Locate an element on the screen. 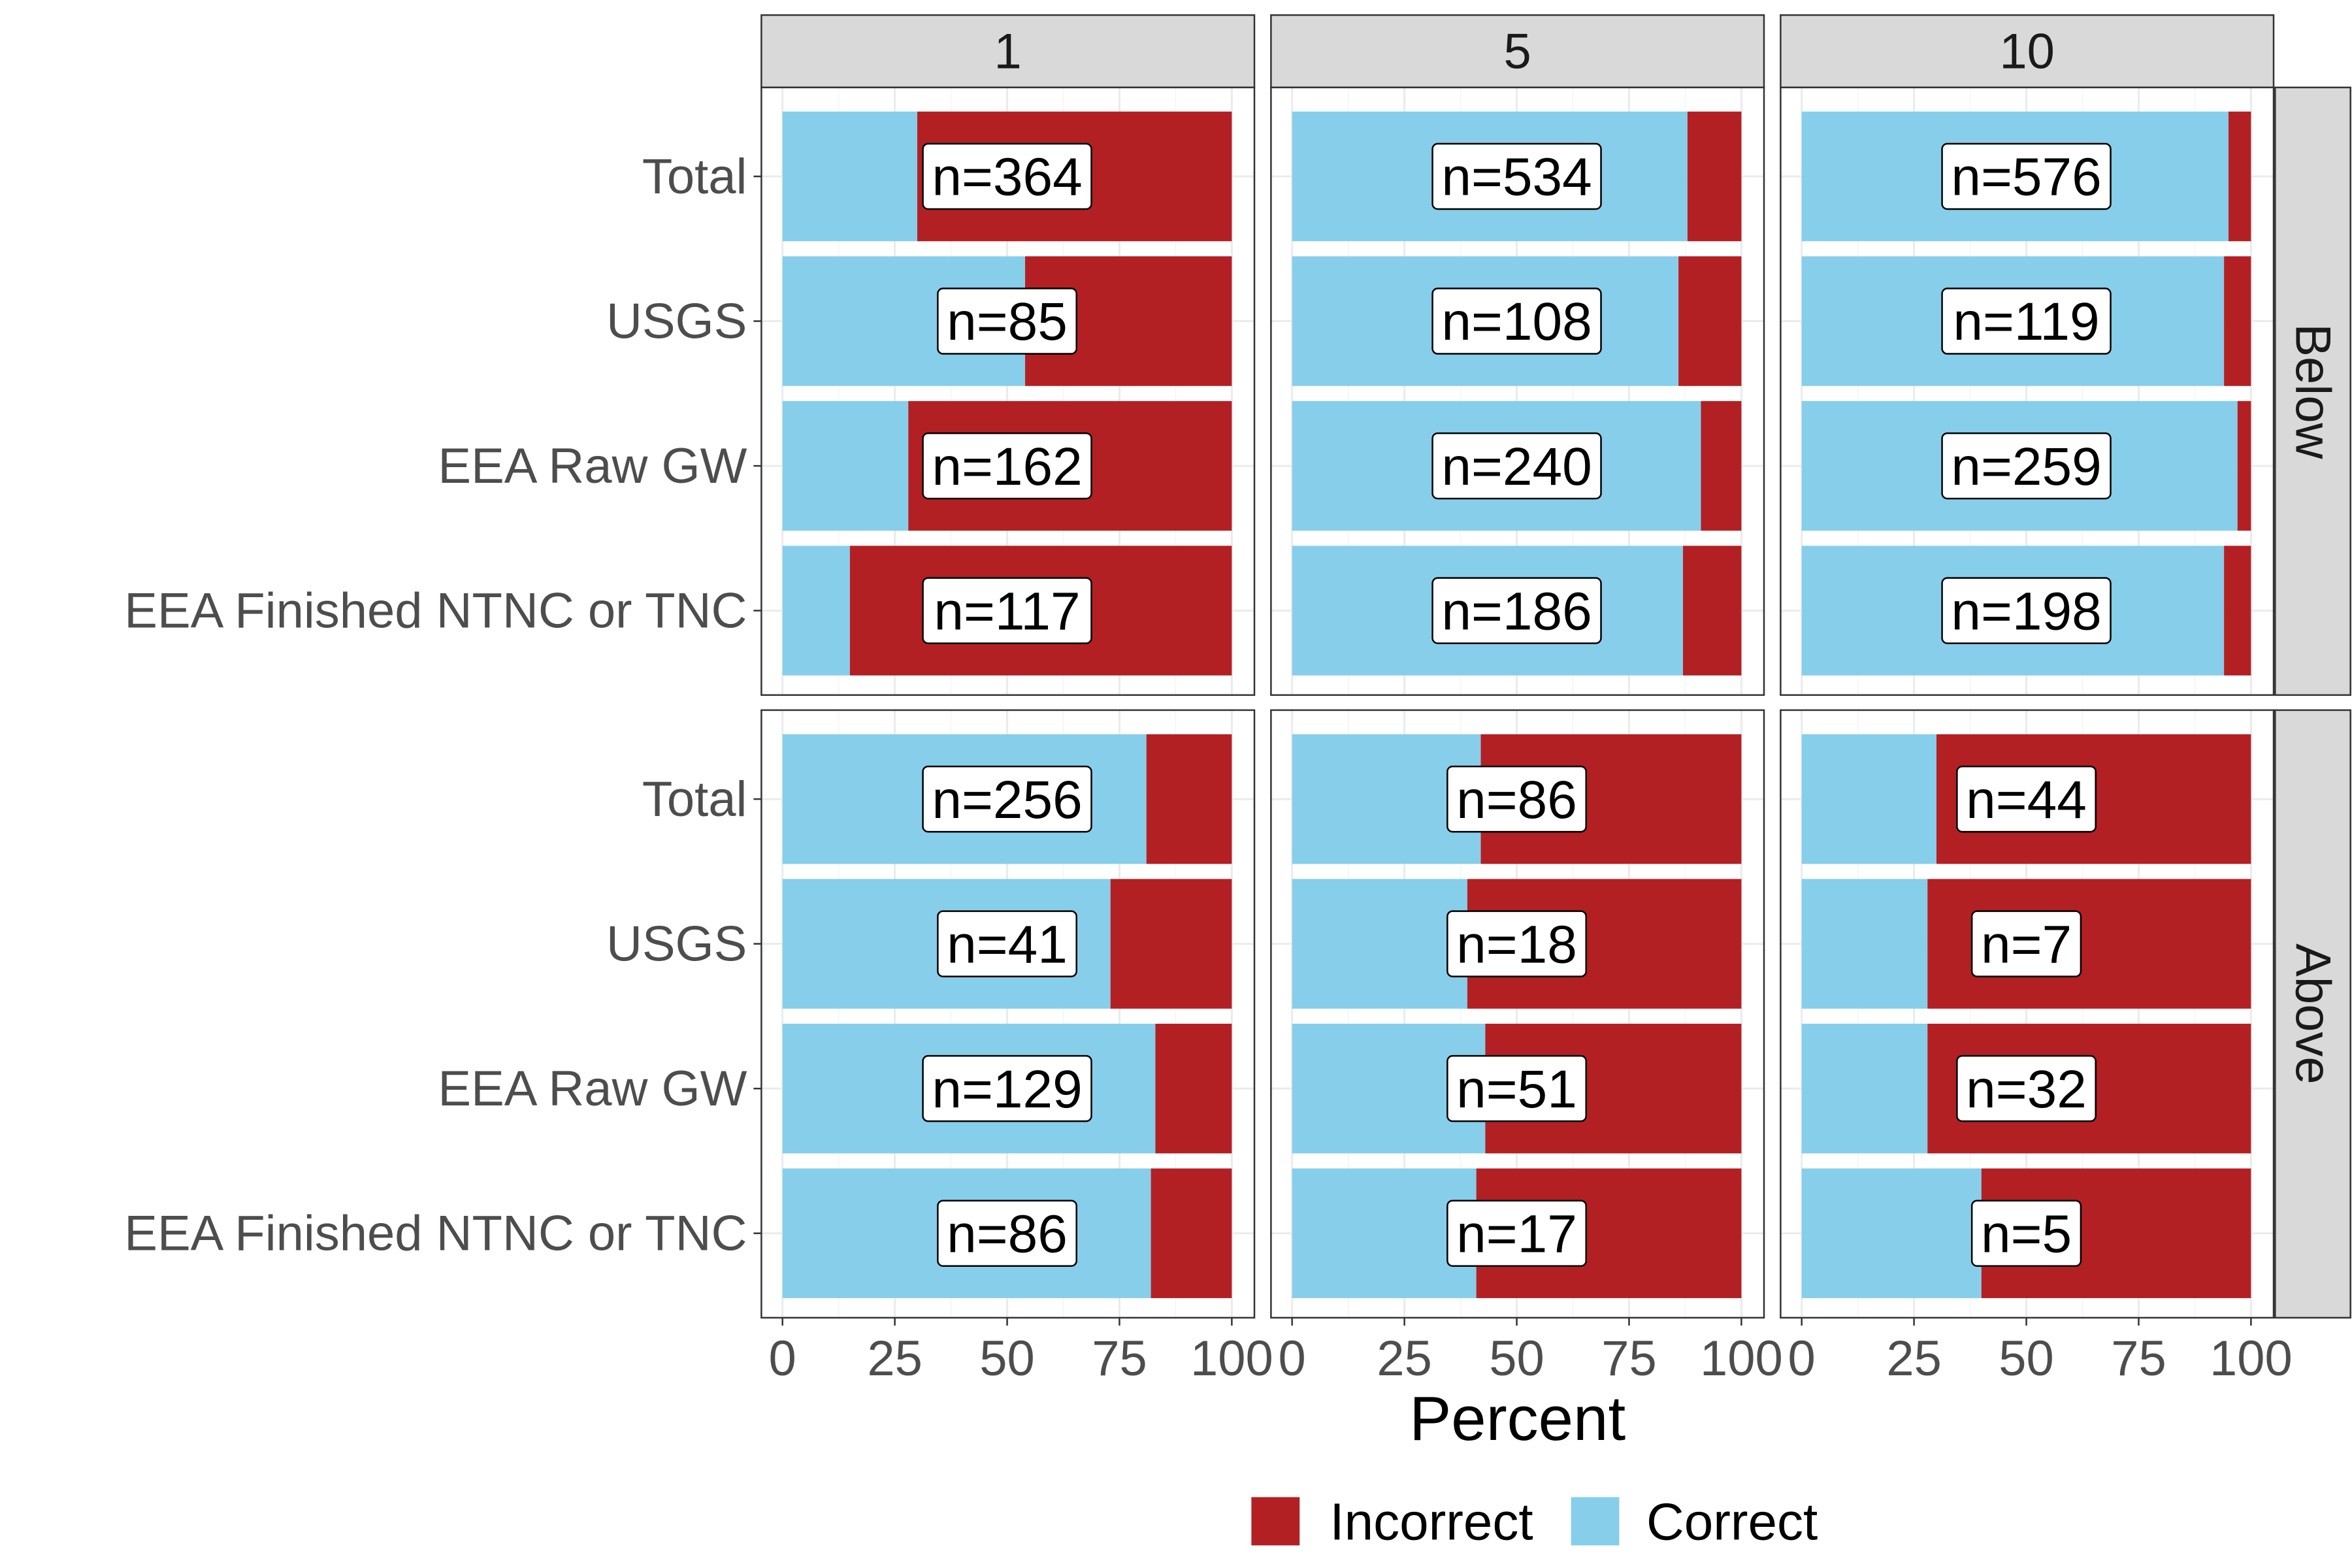 The image size is (2352, 1568). n-label: n=18 is located at coordinates (1516, 944).